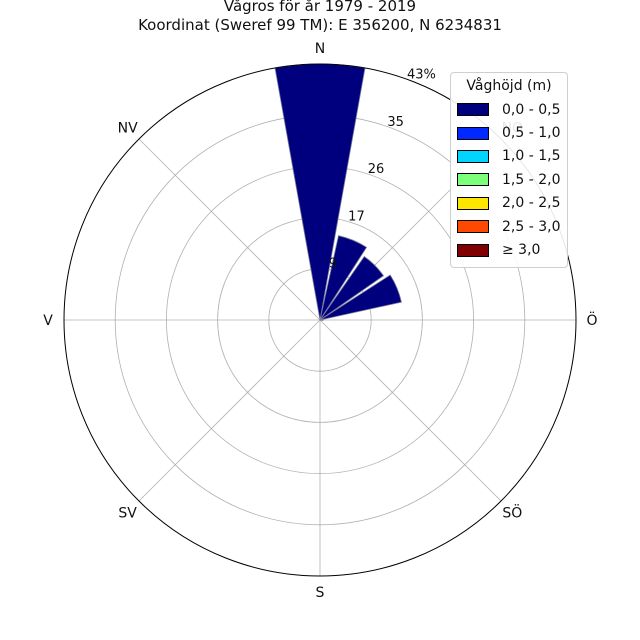 The width and height of the screenshot is (640, 640). I want to click on legend-item: 2,5 - 3,0, so click(509, 226).